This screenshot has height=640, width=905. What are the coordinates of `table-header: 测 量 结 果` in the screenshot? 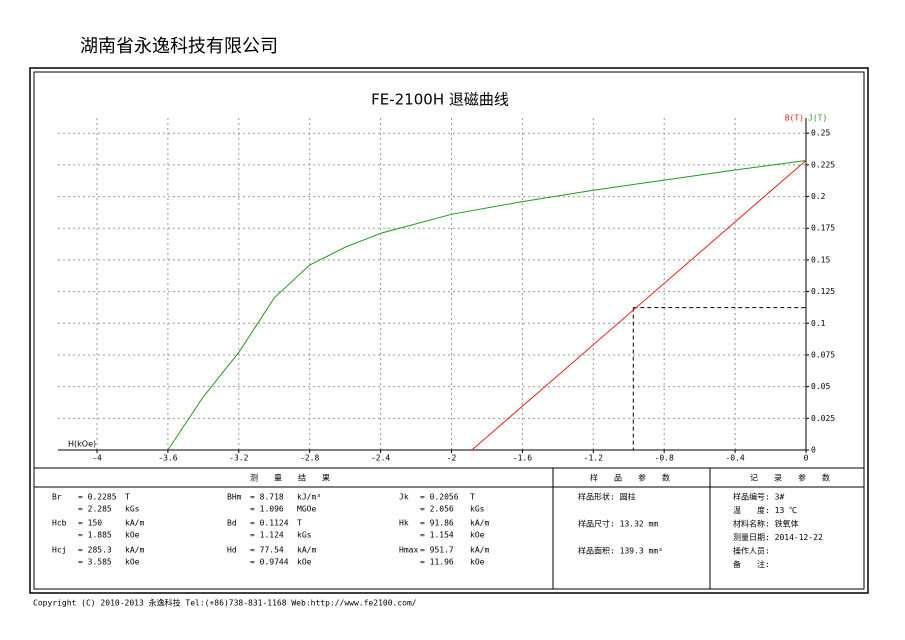 It's located at (290, 478).